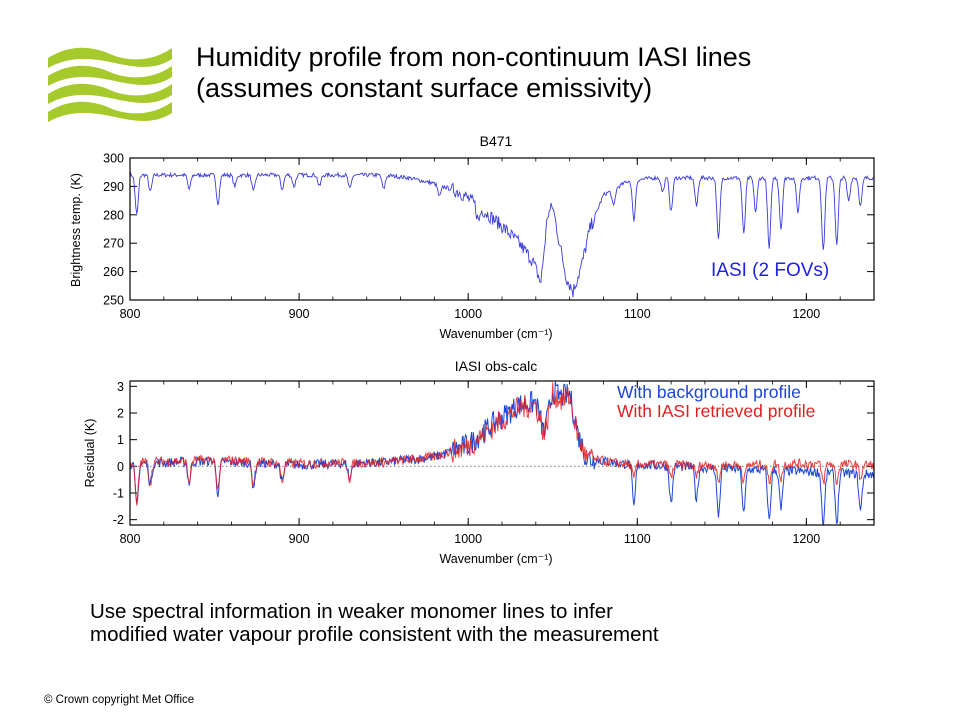  I want to click on y-tick-label: -2, so click(118, 520).